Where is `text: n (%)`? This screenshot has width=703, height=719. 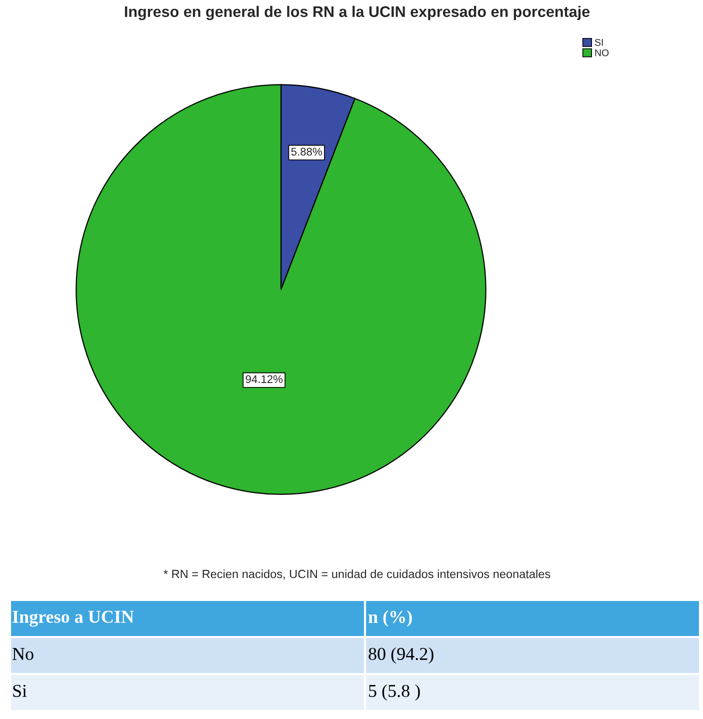
text: n (%) is located at coordinates (390, 618).